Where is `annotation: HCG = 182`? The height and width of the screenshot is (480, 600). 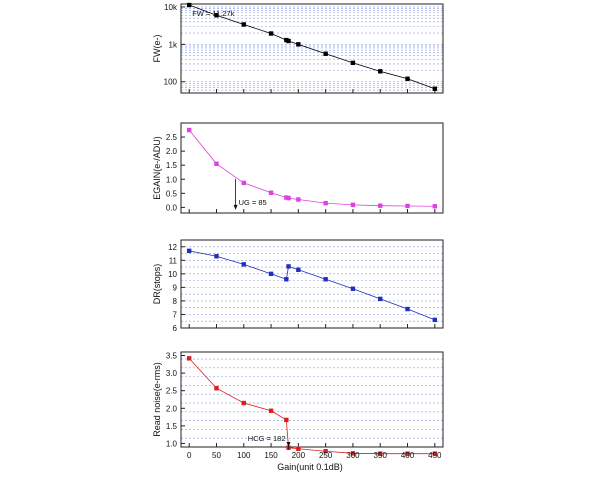 annotation: HCG = 182 is located at coordinates (267, 438).